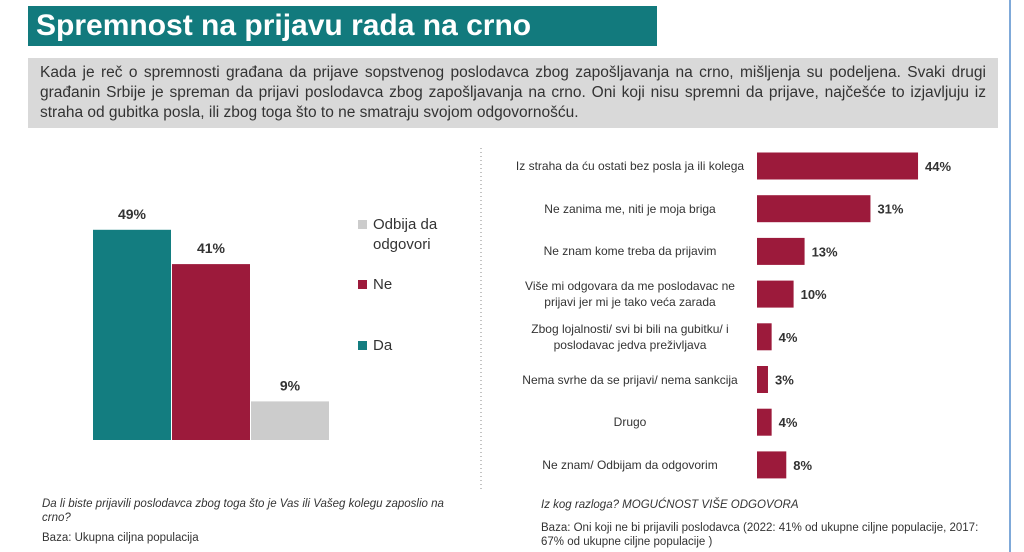  What do you see at coordinates (890, 209) in the screenshot?
I see `value-label: 31%` at bounding box center [890, 209].